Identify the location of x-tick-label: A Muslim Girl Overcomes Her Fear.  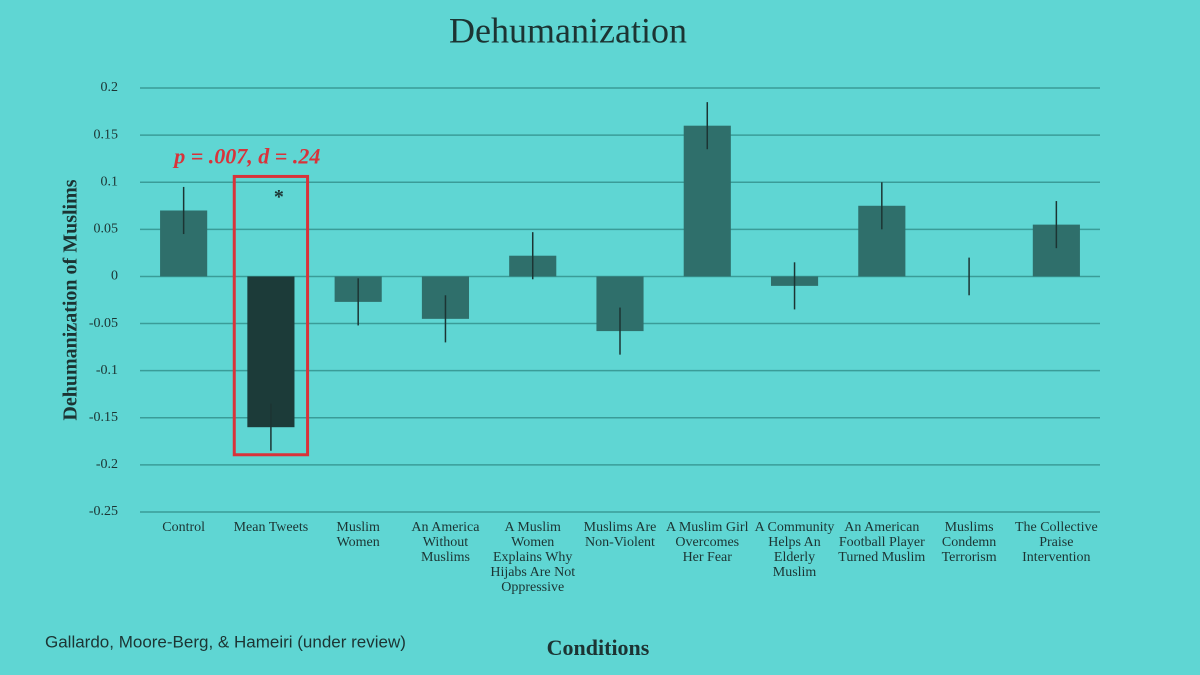
(707, 542).